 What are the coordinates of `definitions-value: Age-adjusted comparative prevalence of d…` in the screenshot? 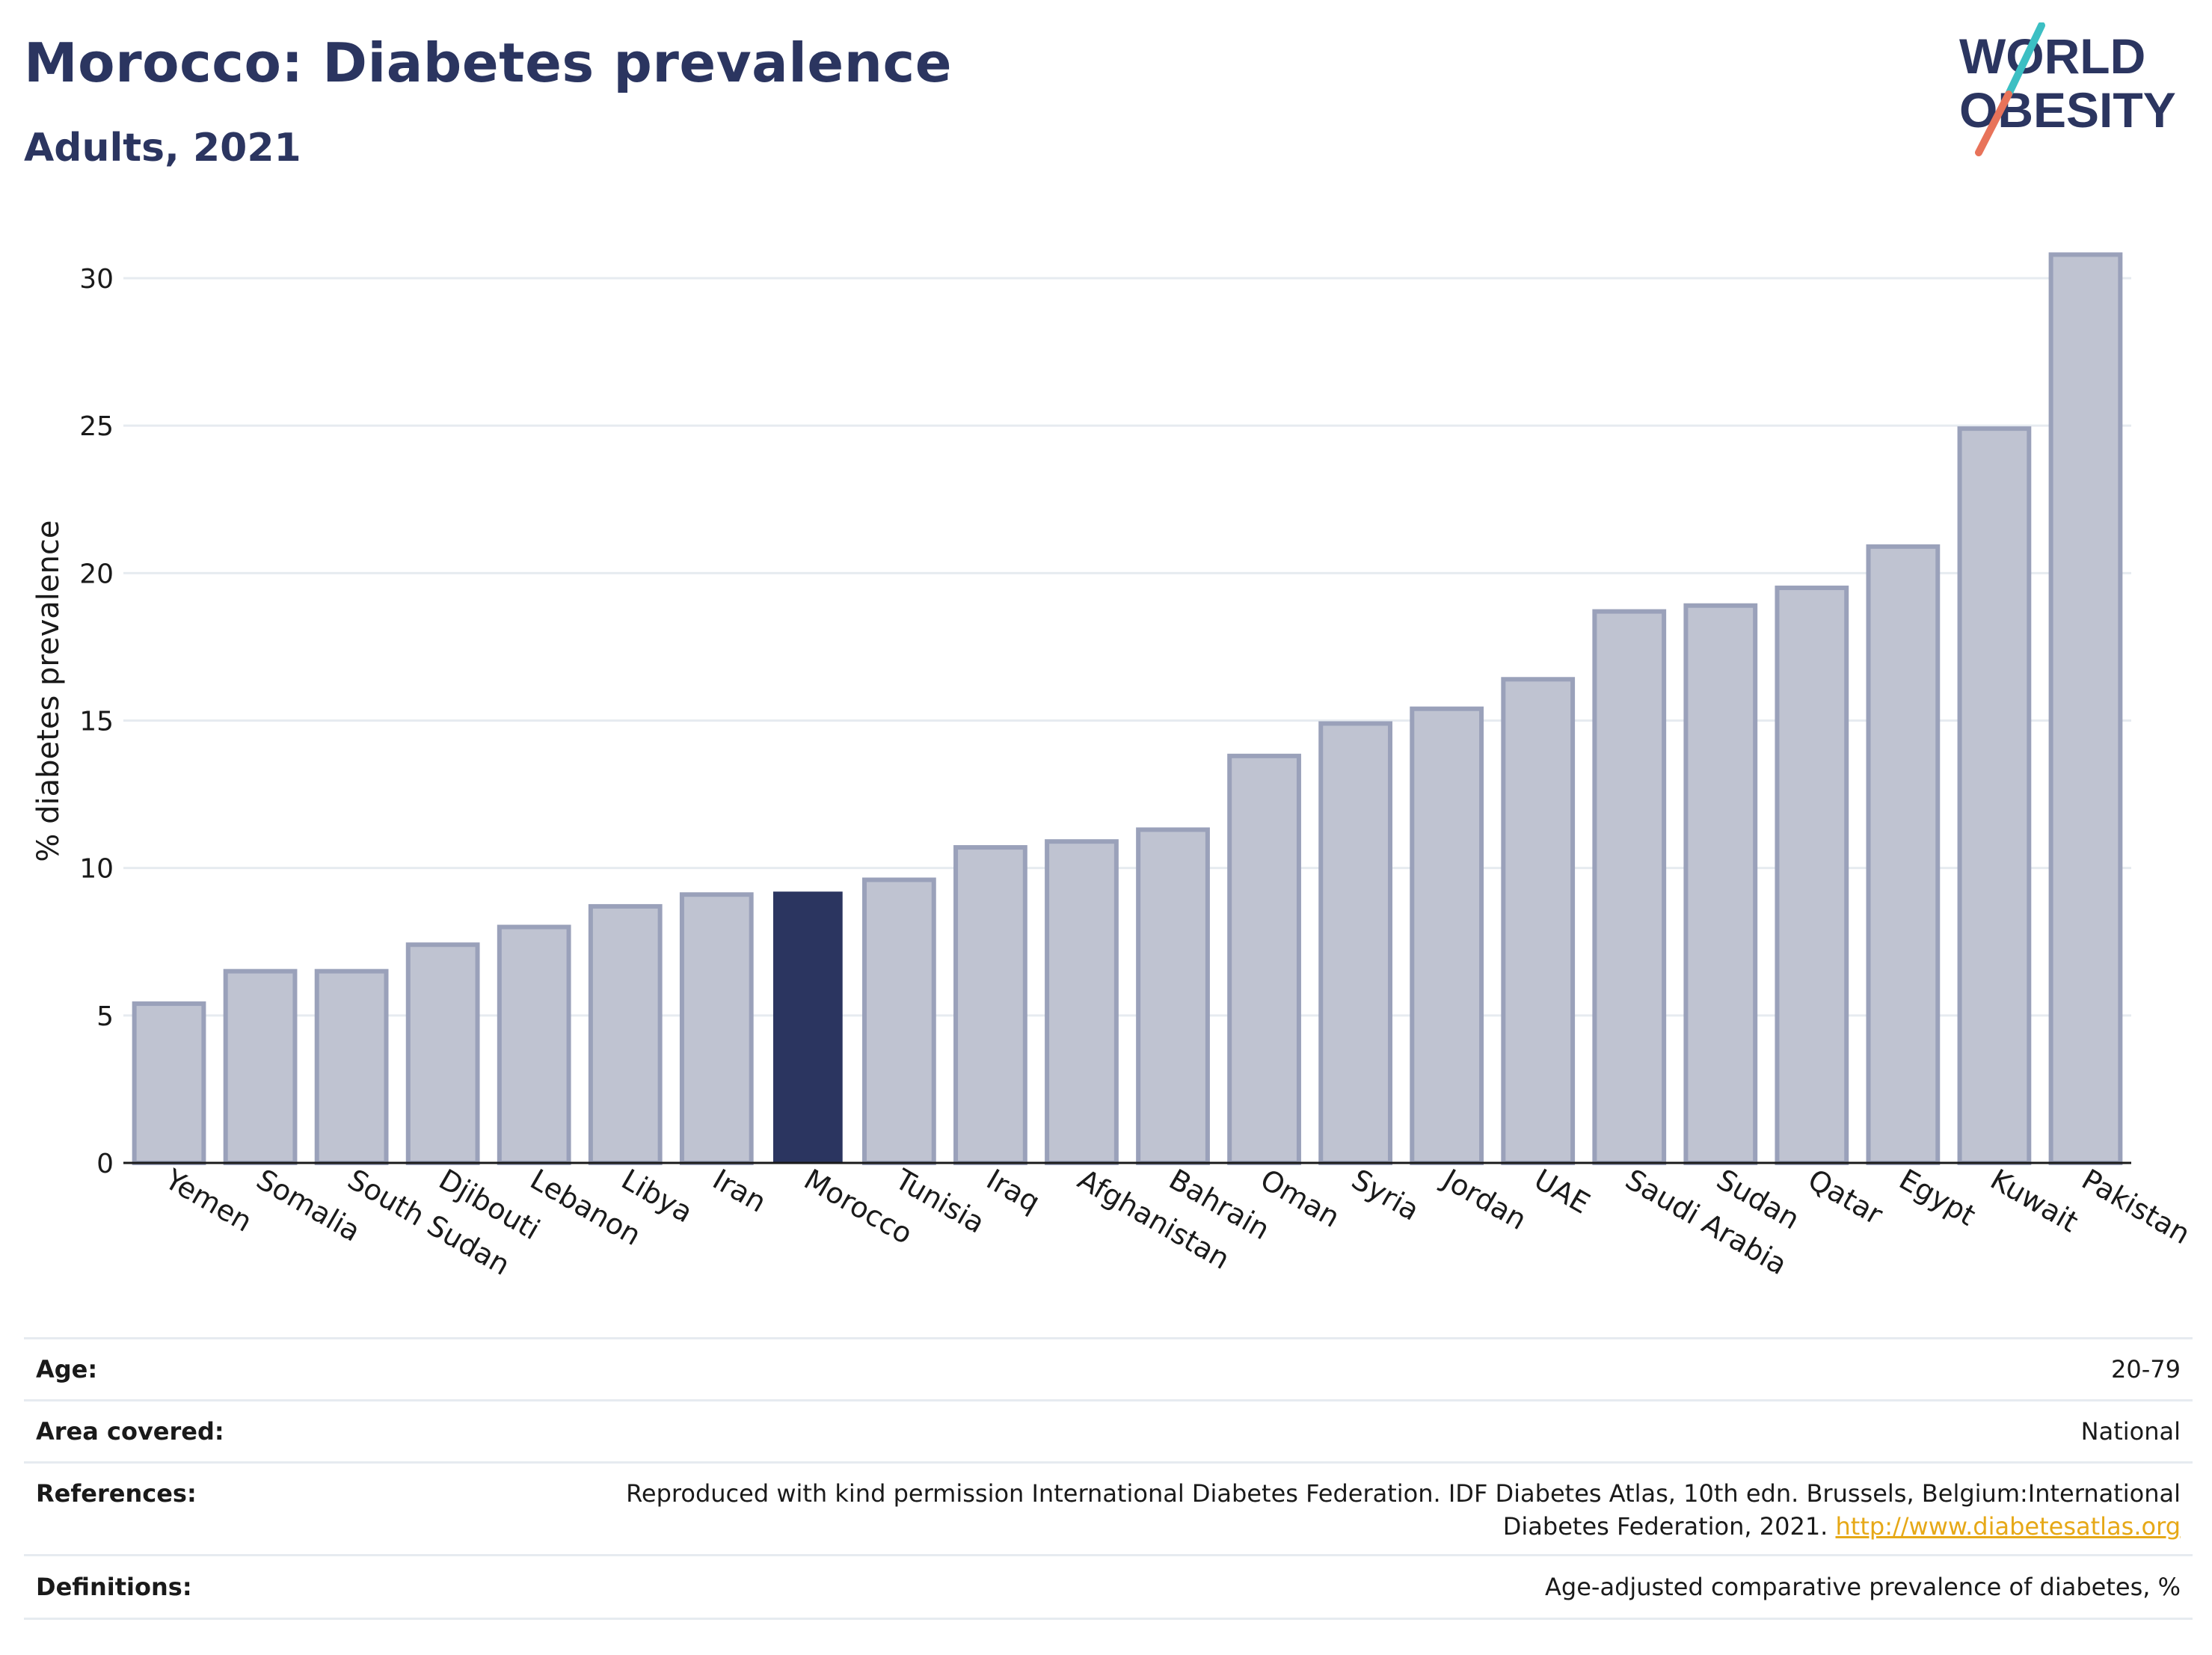 It's located at (1863, 1587).